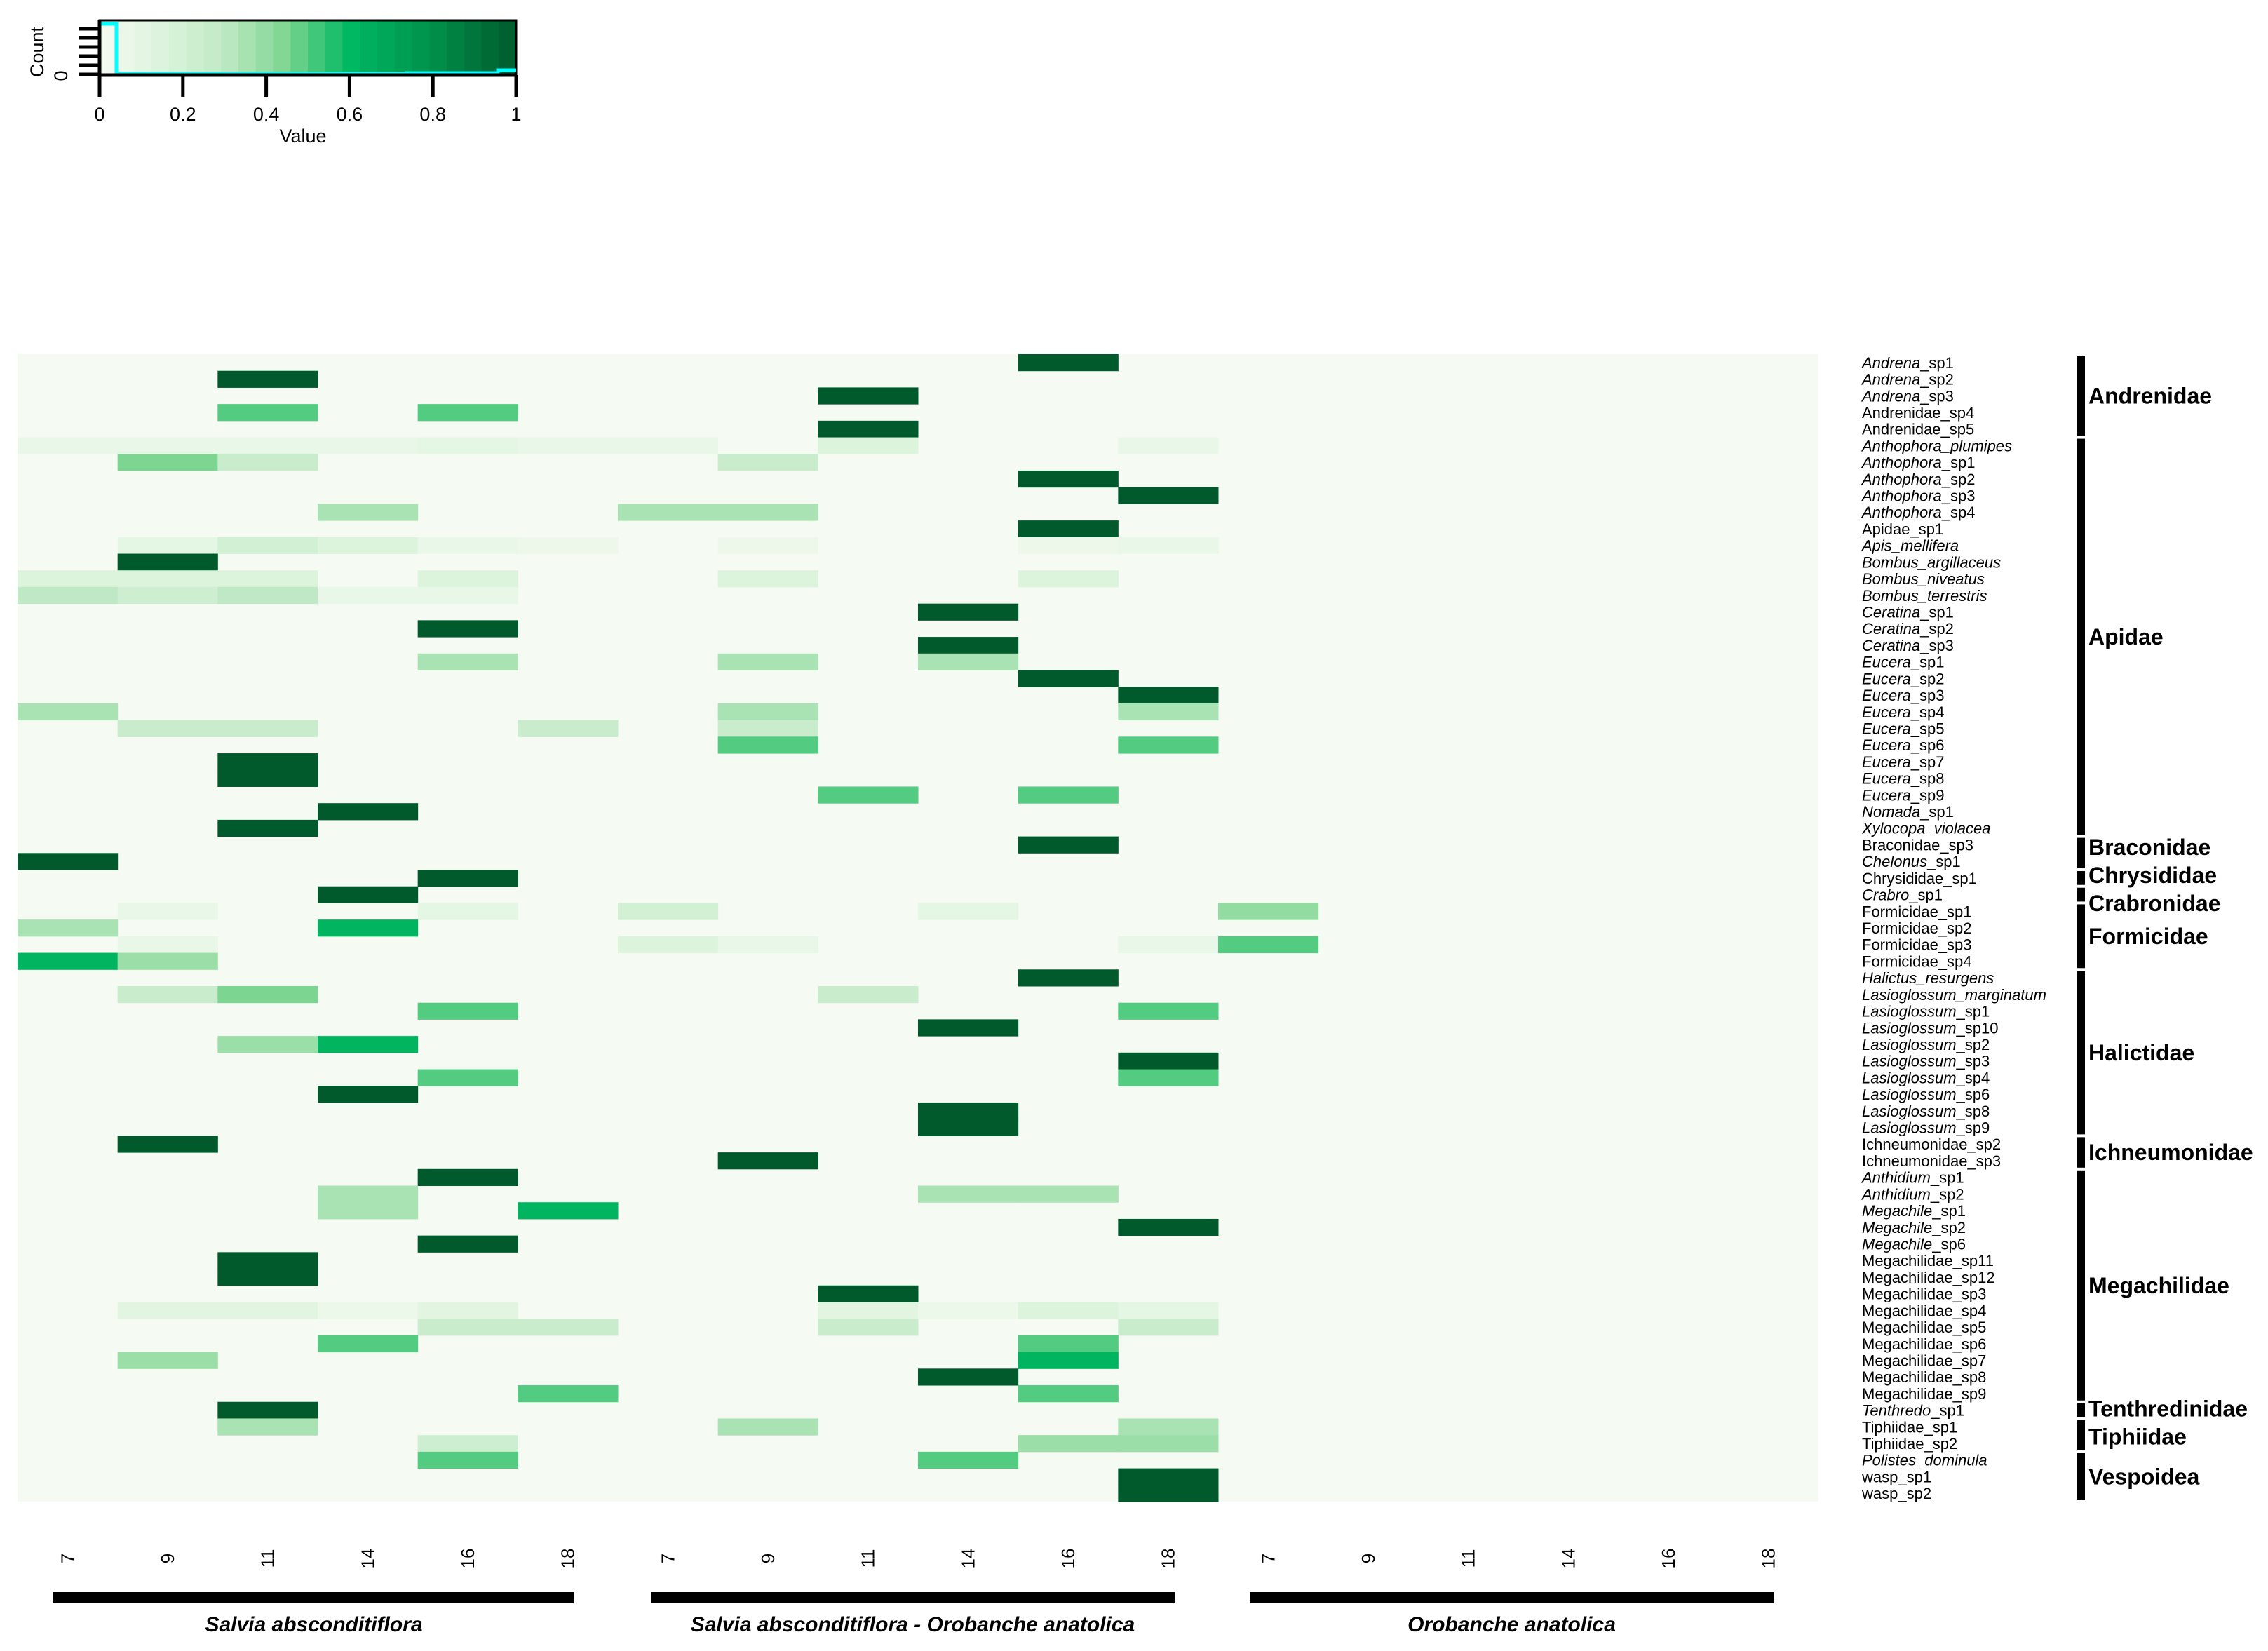  Describe the element at coordinates (1168, 1559) in the screenshot. I see `column-tick-label: 18` at that location.